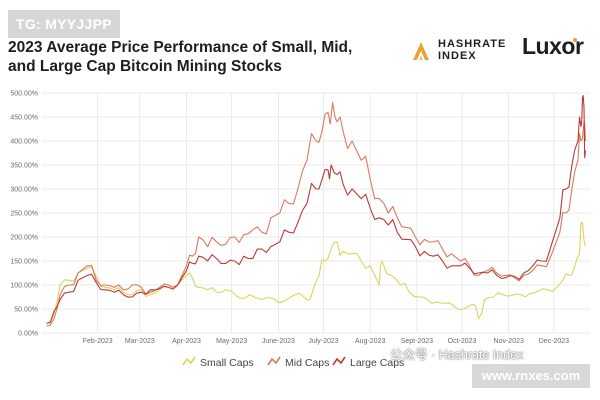 The height and width of the screenshot is (400, 600). Describe the element at coordinates (554, 341) in the screenshot. I see `x-tick-label: Dec-2023` at that location.